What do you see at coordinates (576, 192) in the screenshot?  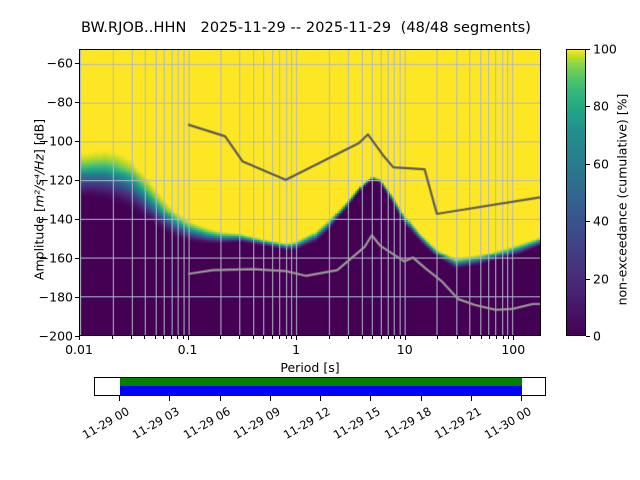 I see `colorbar` at bounding box center [576, 192].